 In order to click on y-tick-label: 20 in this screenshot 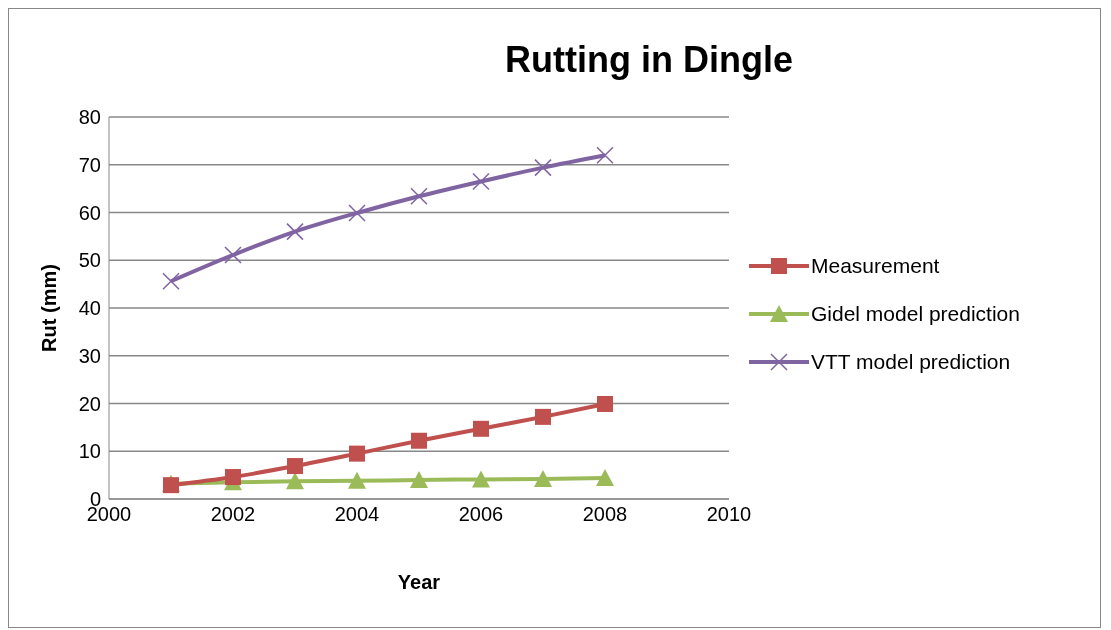, I will do `click(89, 403)`.